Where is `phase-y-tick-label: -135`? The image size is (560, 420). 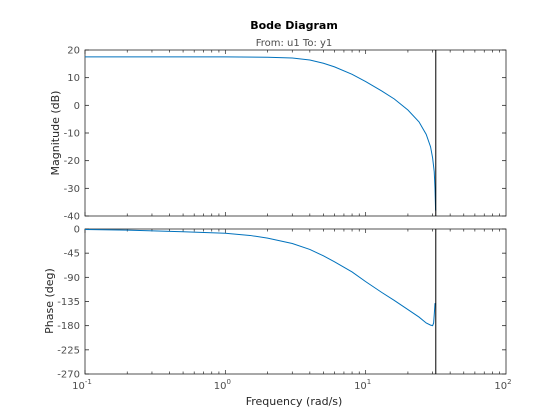
phase-y-tick-label: -135 is located at coordinates (68, 302).